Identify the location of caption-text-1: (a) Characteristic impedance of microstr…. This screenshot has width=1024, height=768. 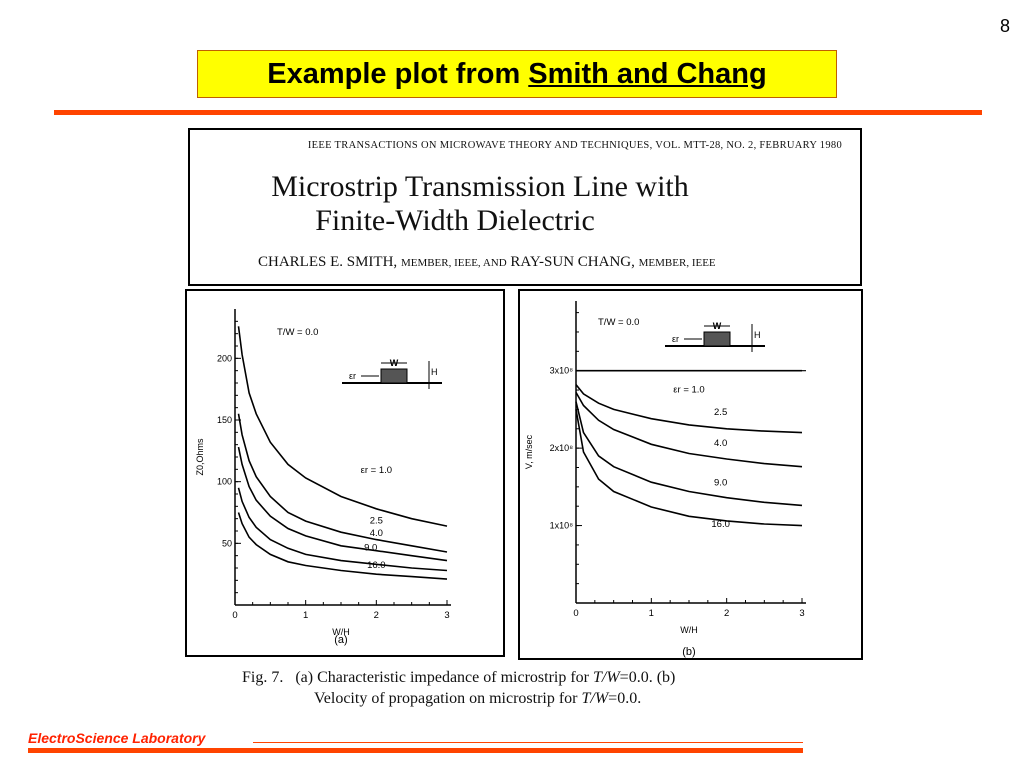
(442, 677).